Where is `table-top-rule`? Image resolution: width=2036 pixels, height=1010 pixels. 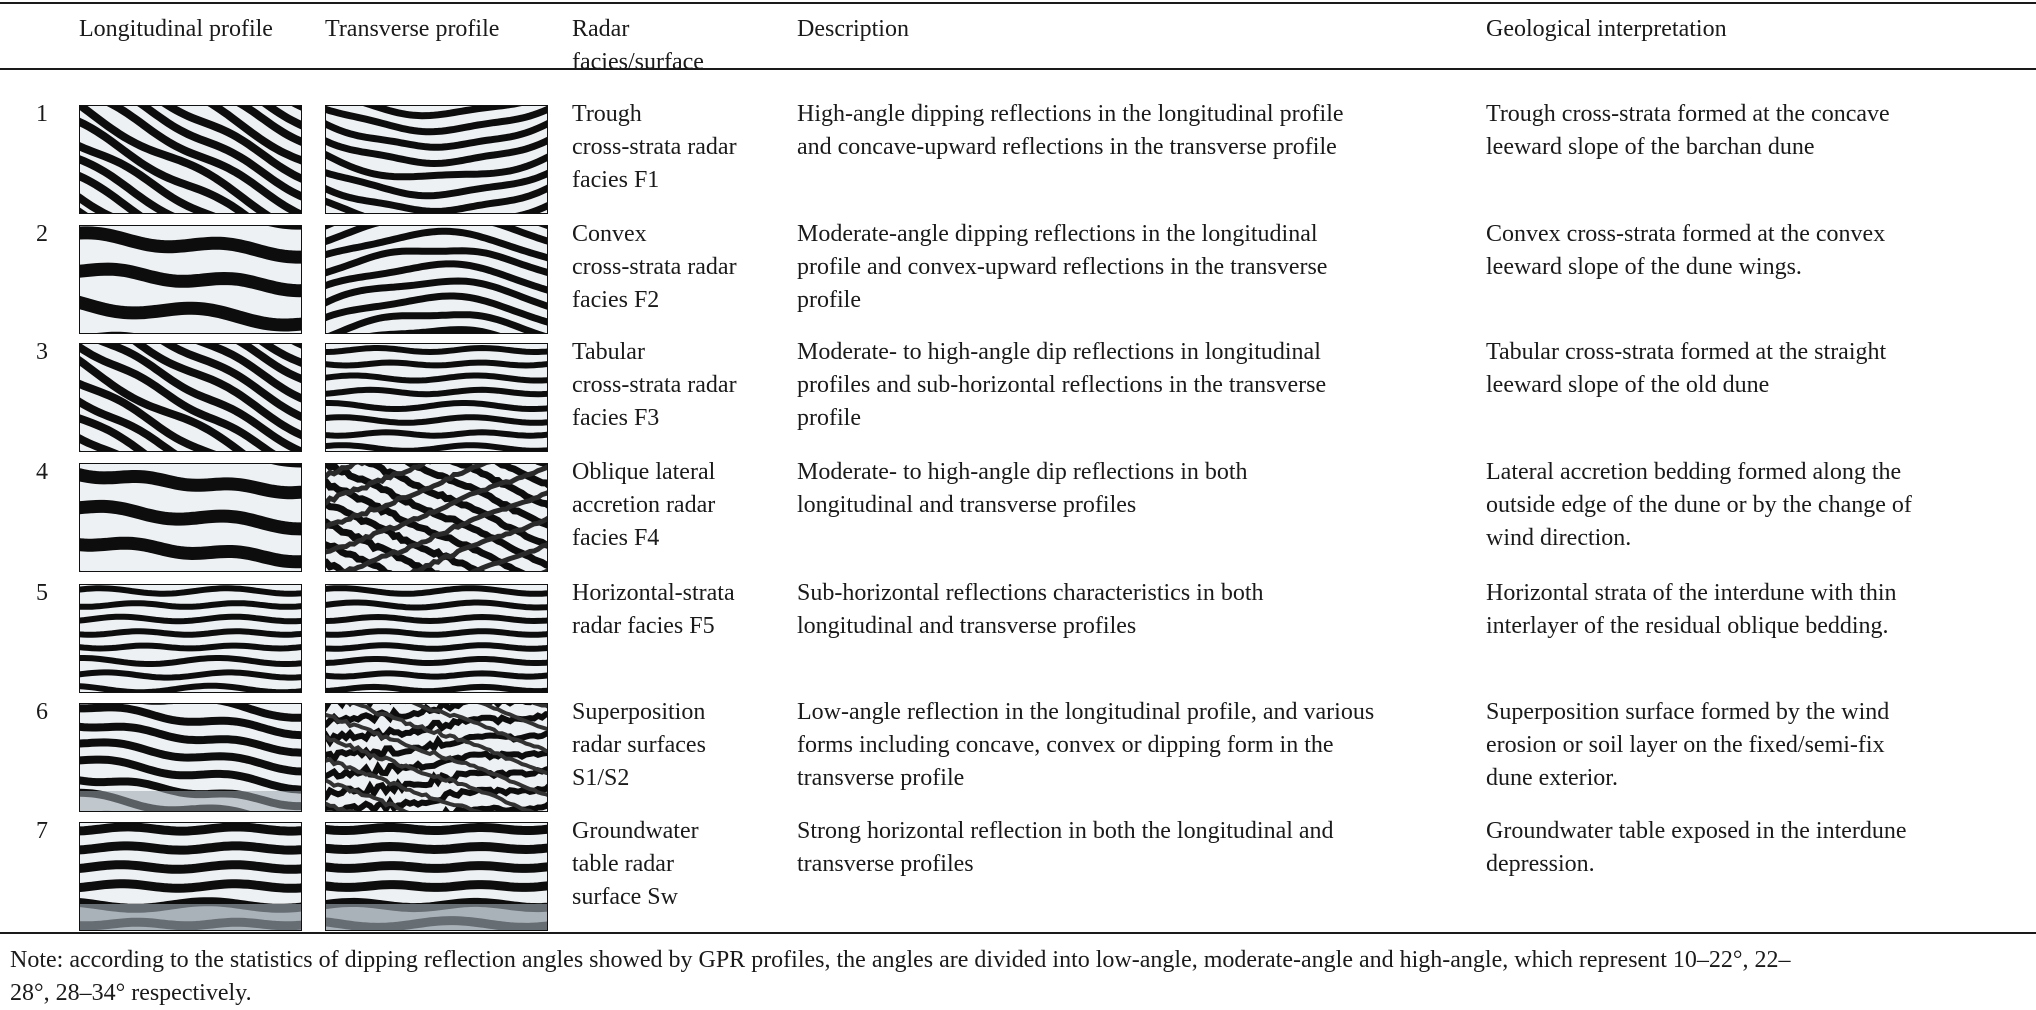
table-top-rule is located at coordinates (1018, 3).